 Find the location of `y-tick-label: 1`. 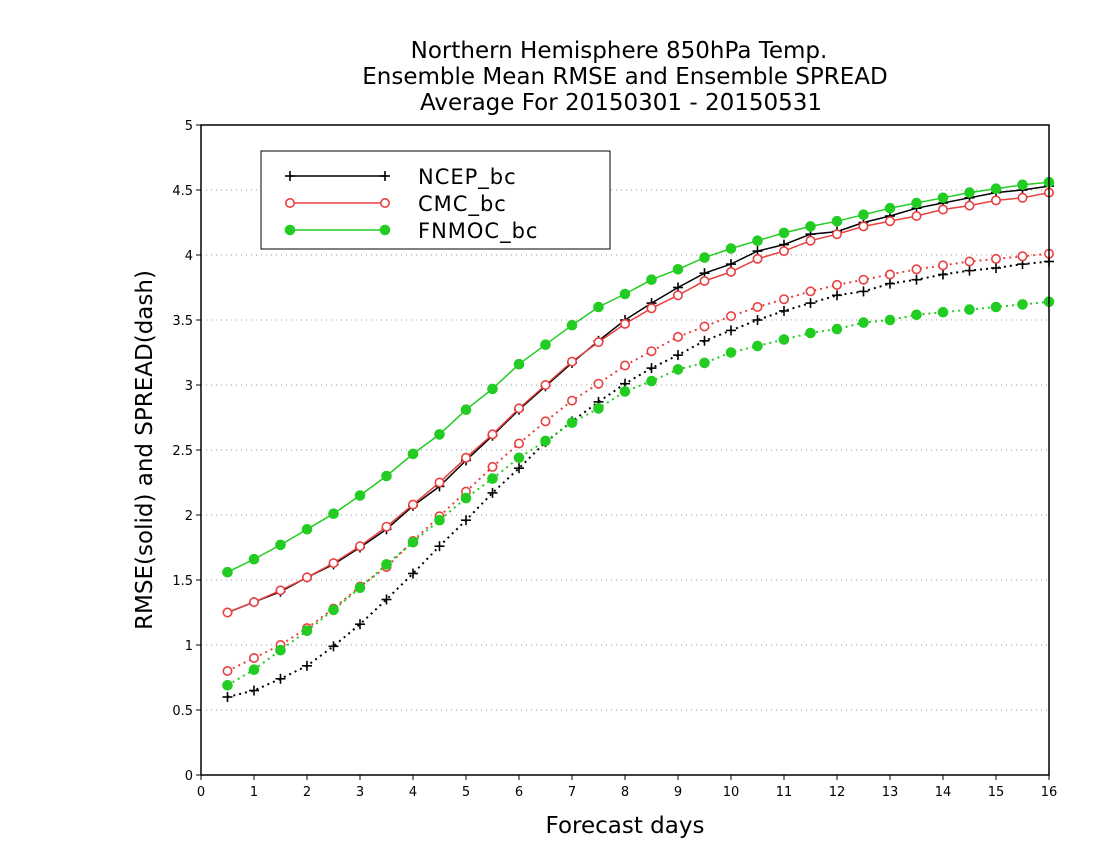

y-tick-label: 1 is located at coordinates (189, 646).